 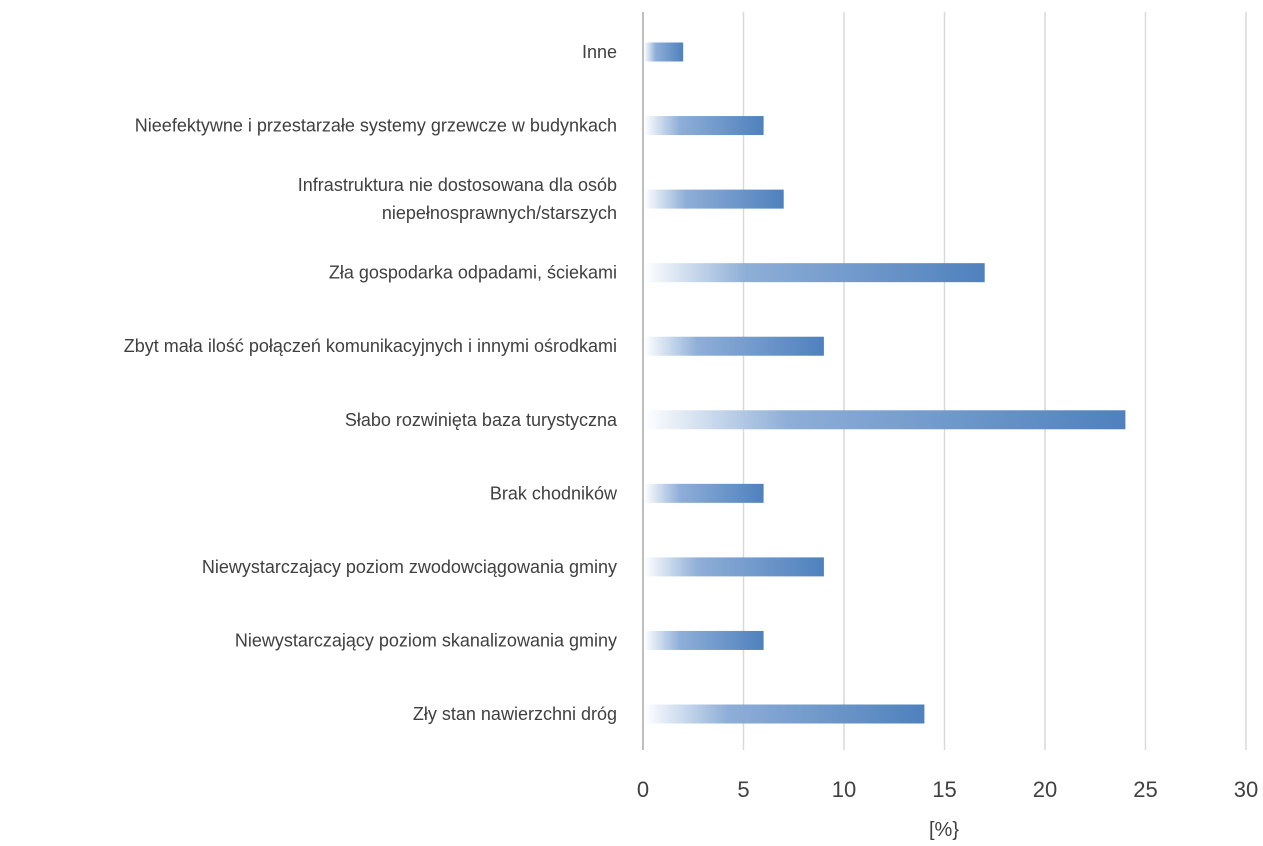 What do you see at coordinates (499, 213) in the screenshot?
I see `category-label-line: niepełnosprawnych/starszych` at bounding box center [499, 213].